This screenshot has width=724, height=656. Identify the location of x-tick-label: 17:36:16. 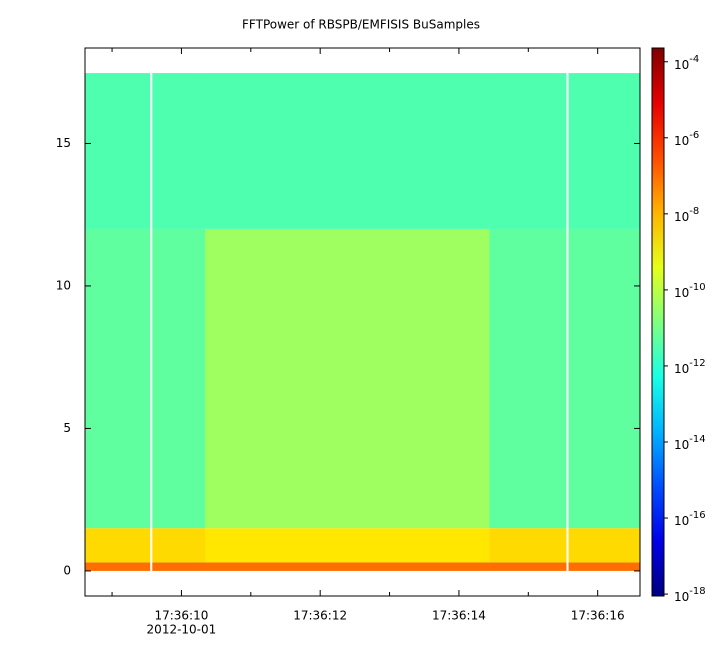
(598, 616).